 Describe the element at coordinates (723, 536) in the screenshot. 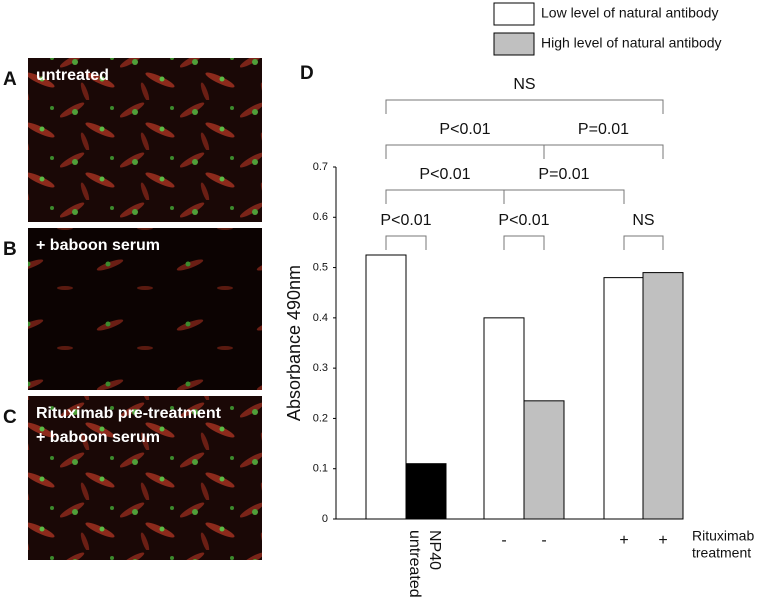

I see `x-note: Rituximab` at that location.